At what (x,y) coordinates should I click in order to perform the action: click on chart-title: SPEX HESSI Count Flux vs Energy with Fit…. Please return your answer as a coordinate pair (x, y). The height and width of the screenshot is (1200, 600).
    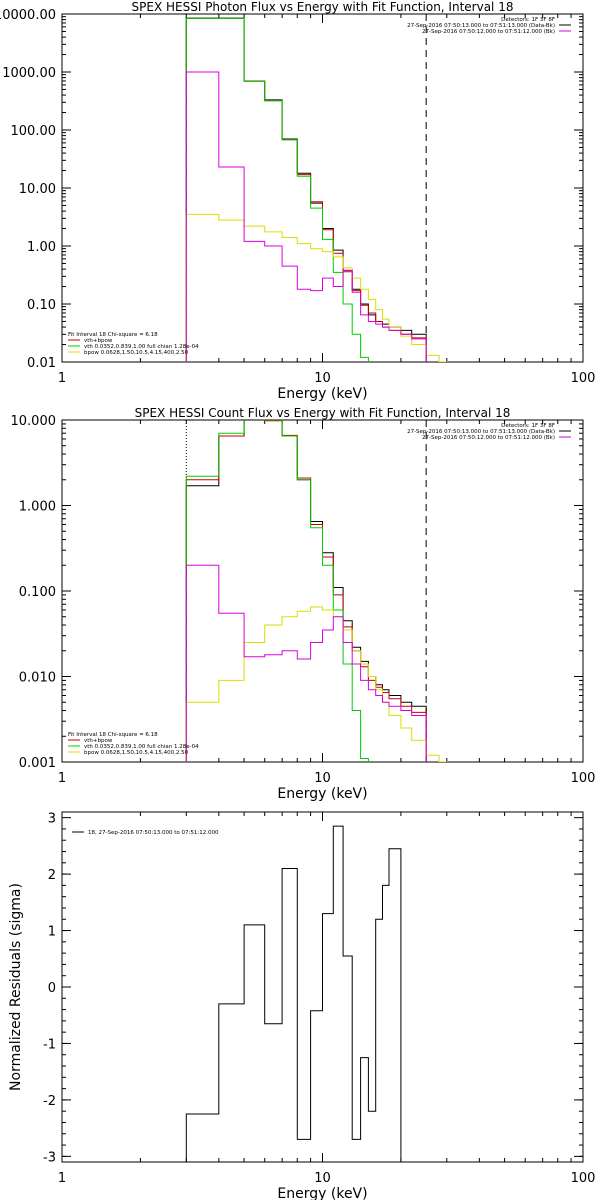
    Looking at the image, I should click on (323, 413).